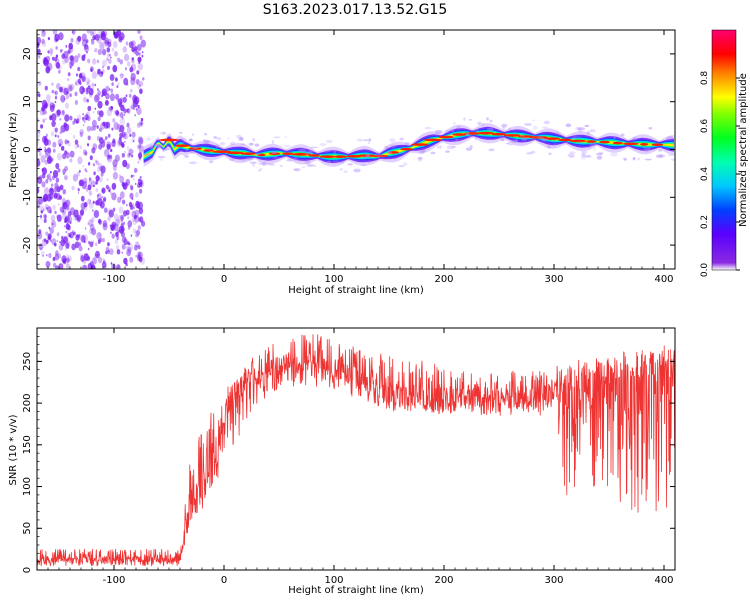 The image size is (750, 600). What do you see at coordinates (27, 403) in the screenshot?
I see `bot-y-tick-label: 200` at bounding box center [27, 403].